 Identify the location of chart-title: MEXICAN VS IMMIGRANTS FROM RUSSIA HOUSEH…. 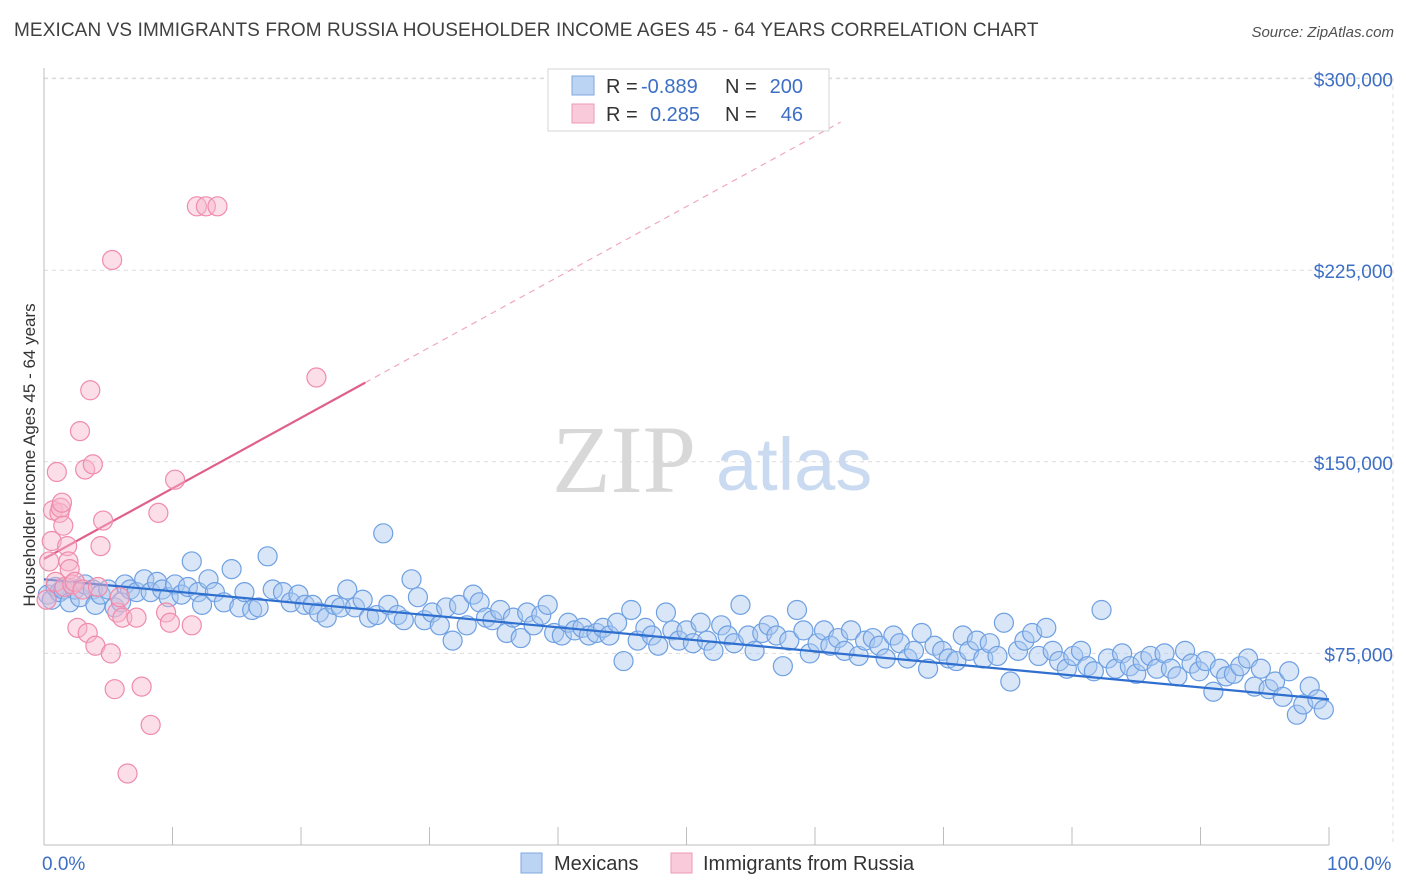
(526, 30).